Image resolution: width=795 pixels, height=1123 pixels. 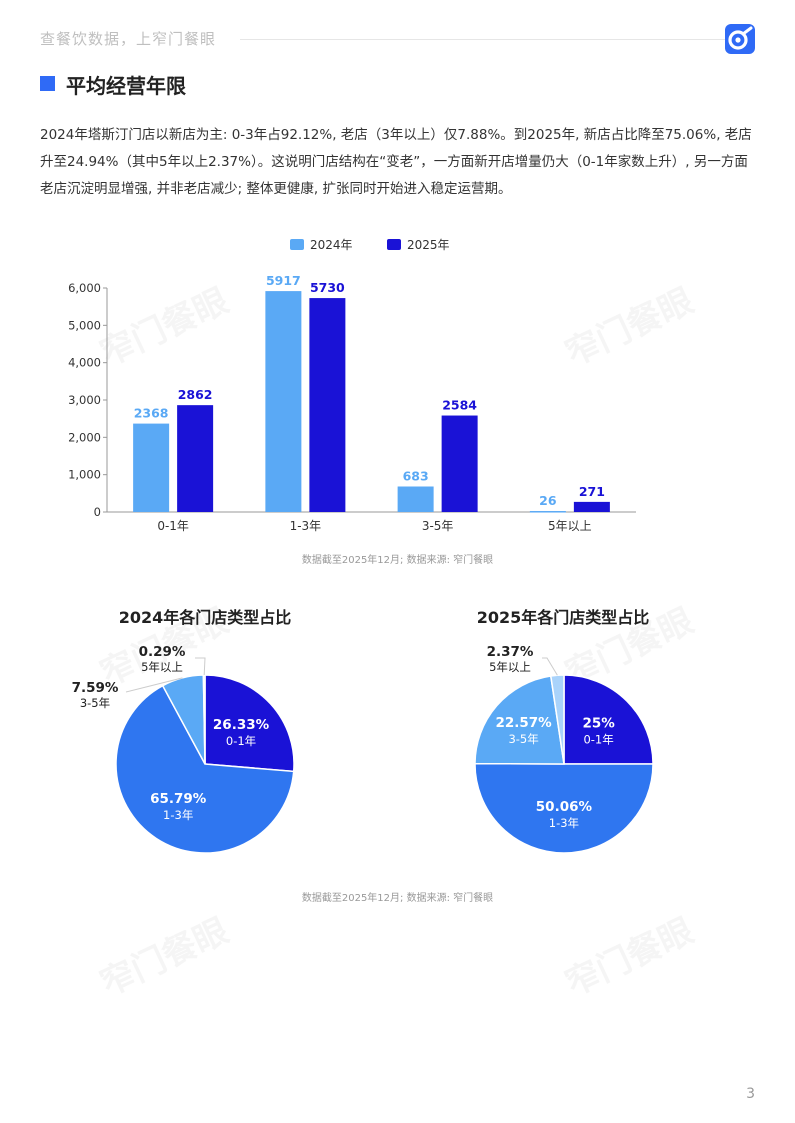 I want to click on bar-value-label: 2584, so click(x=459, y=405).